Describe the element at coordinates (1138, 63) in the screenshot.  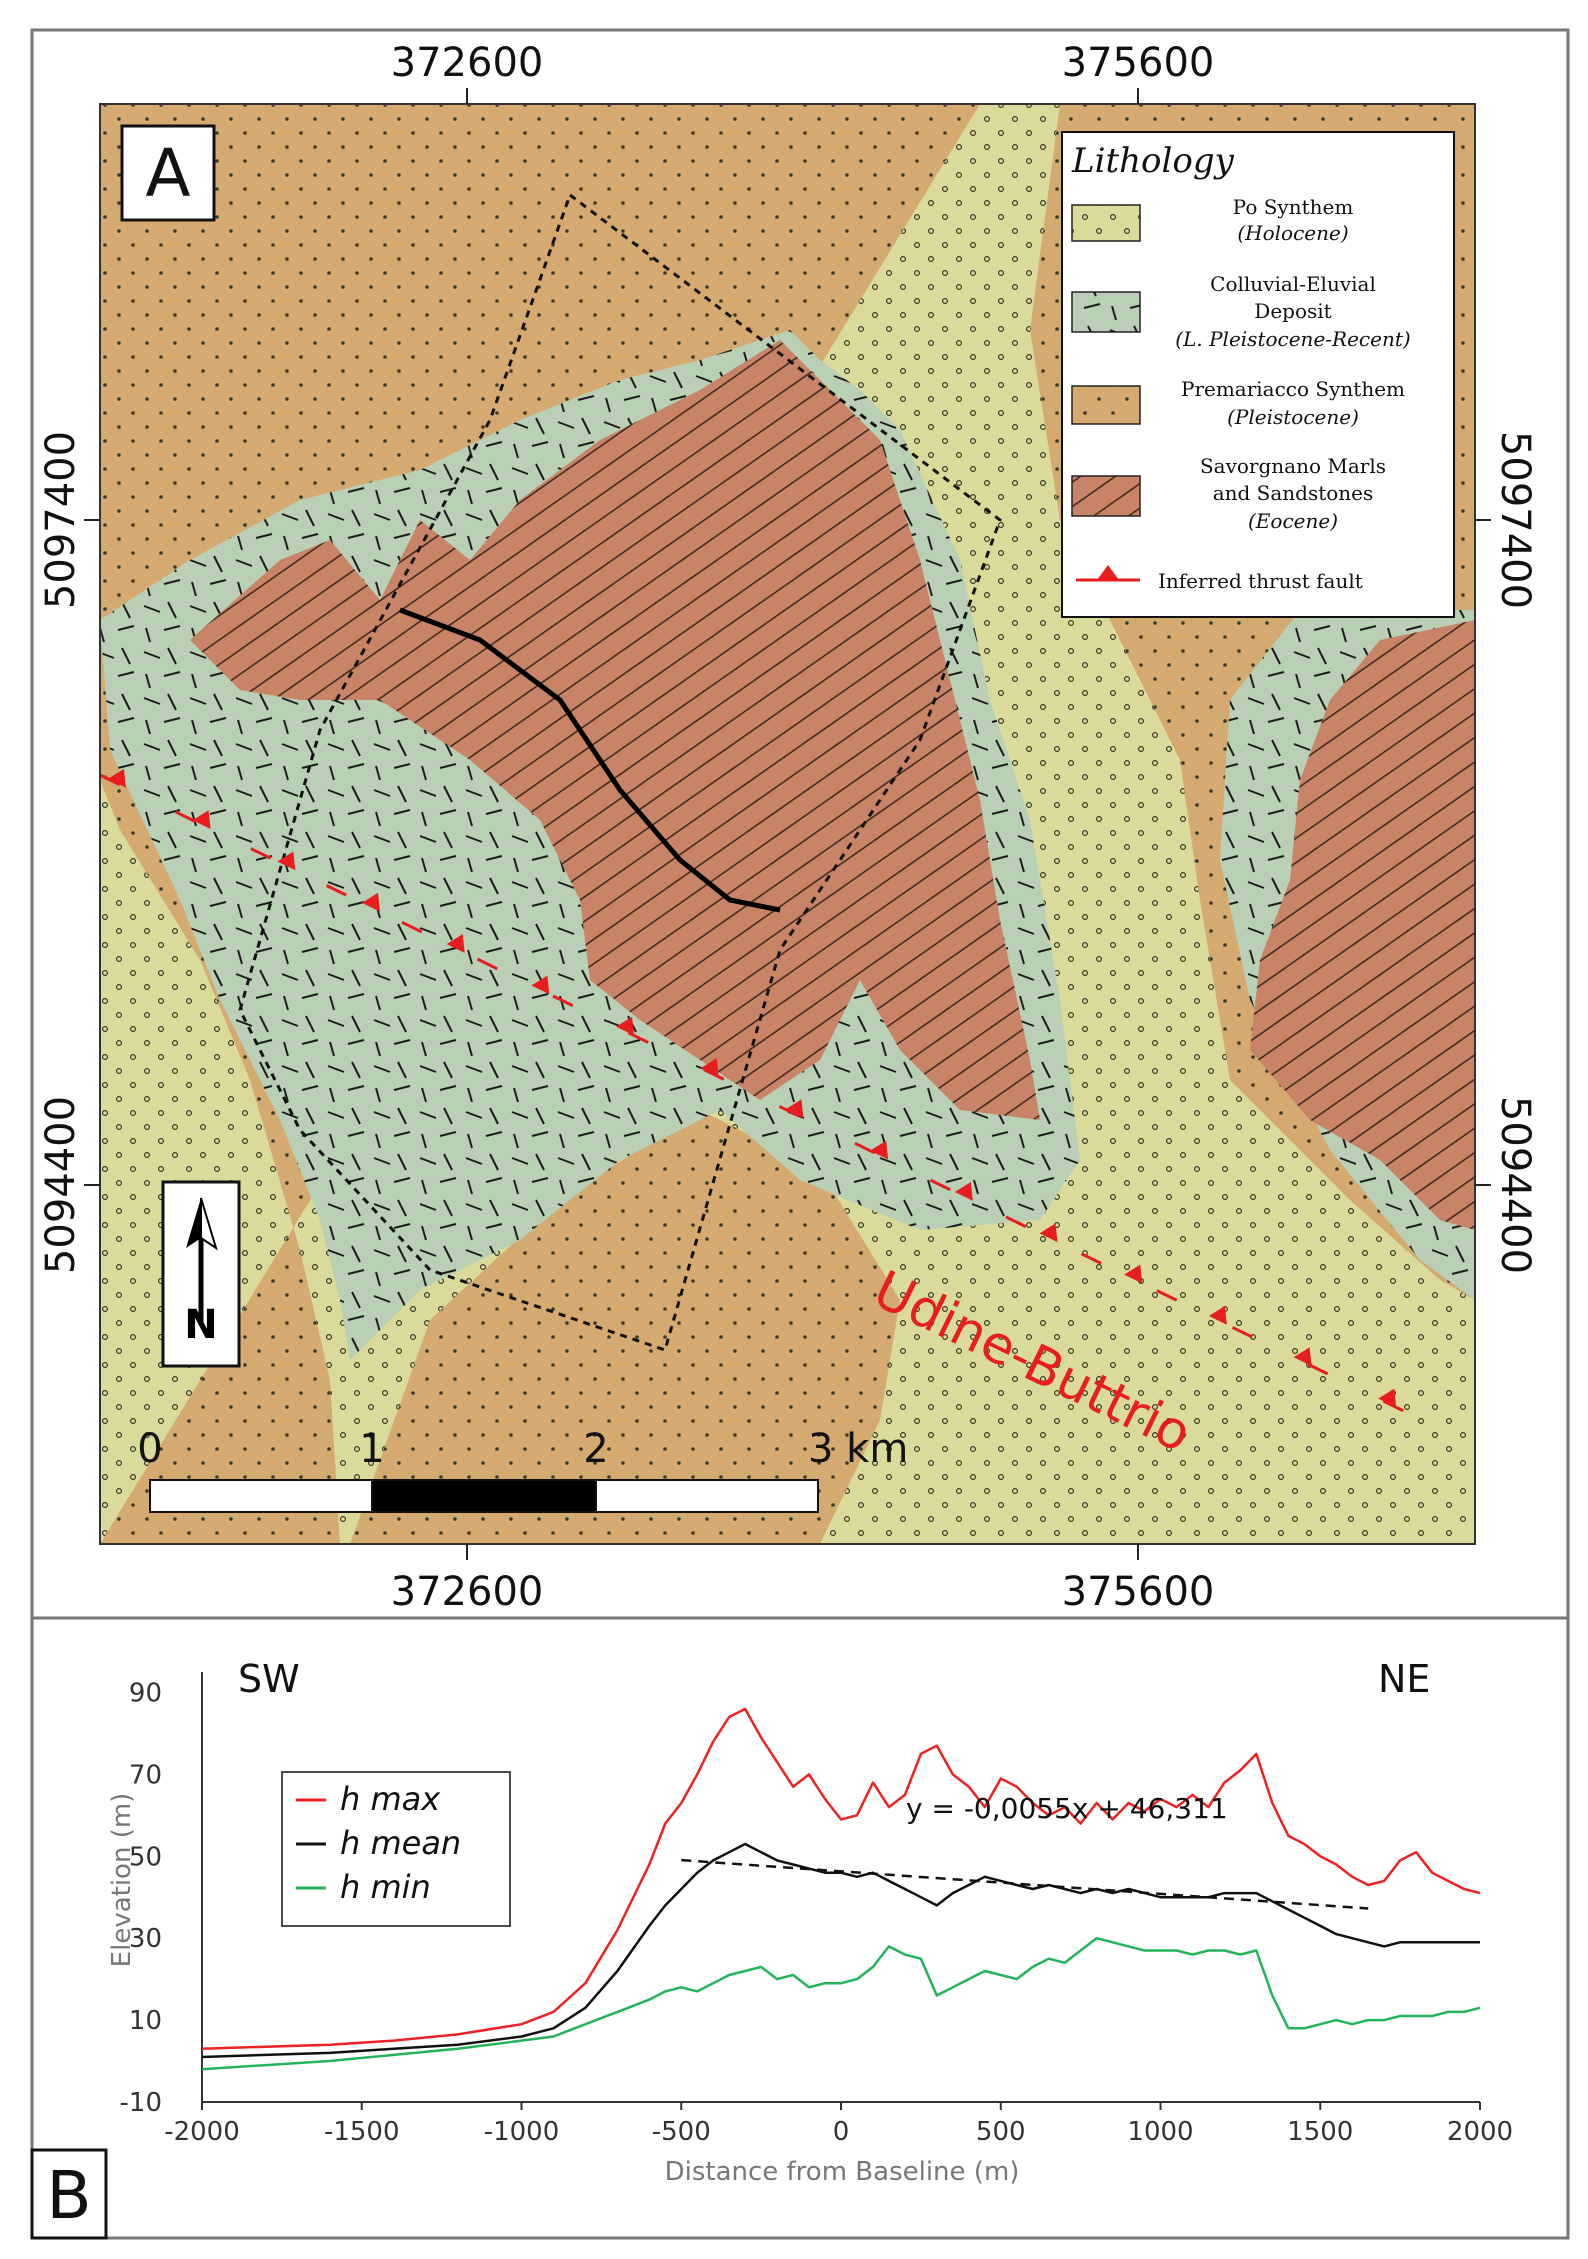
I see `coord-top-right: 375600` at that location.